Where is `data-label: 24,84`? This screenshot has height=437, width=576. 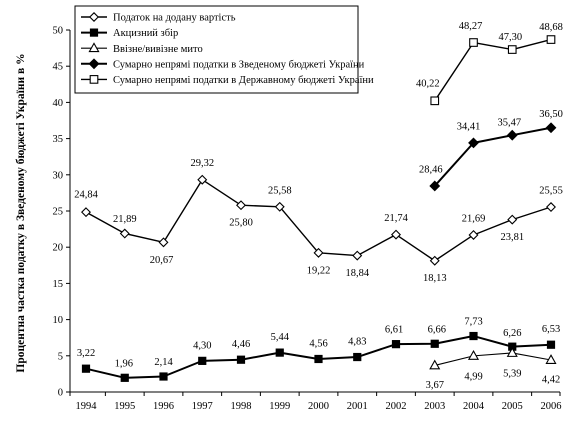
data-label: 24,84 is located at coordinates (86, 195).